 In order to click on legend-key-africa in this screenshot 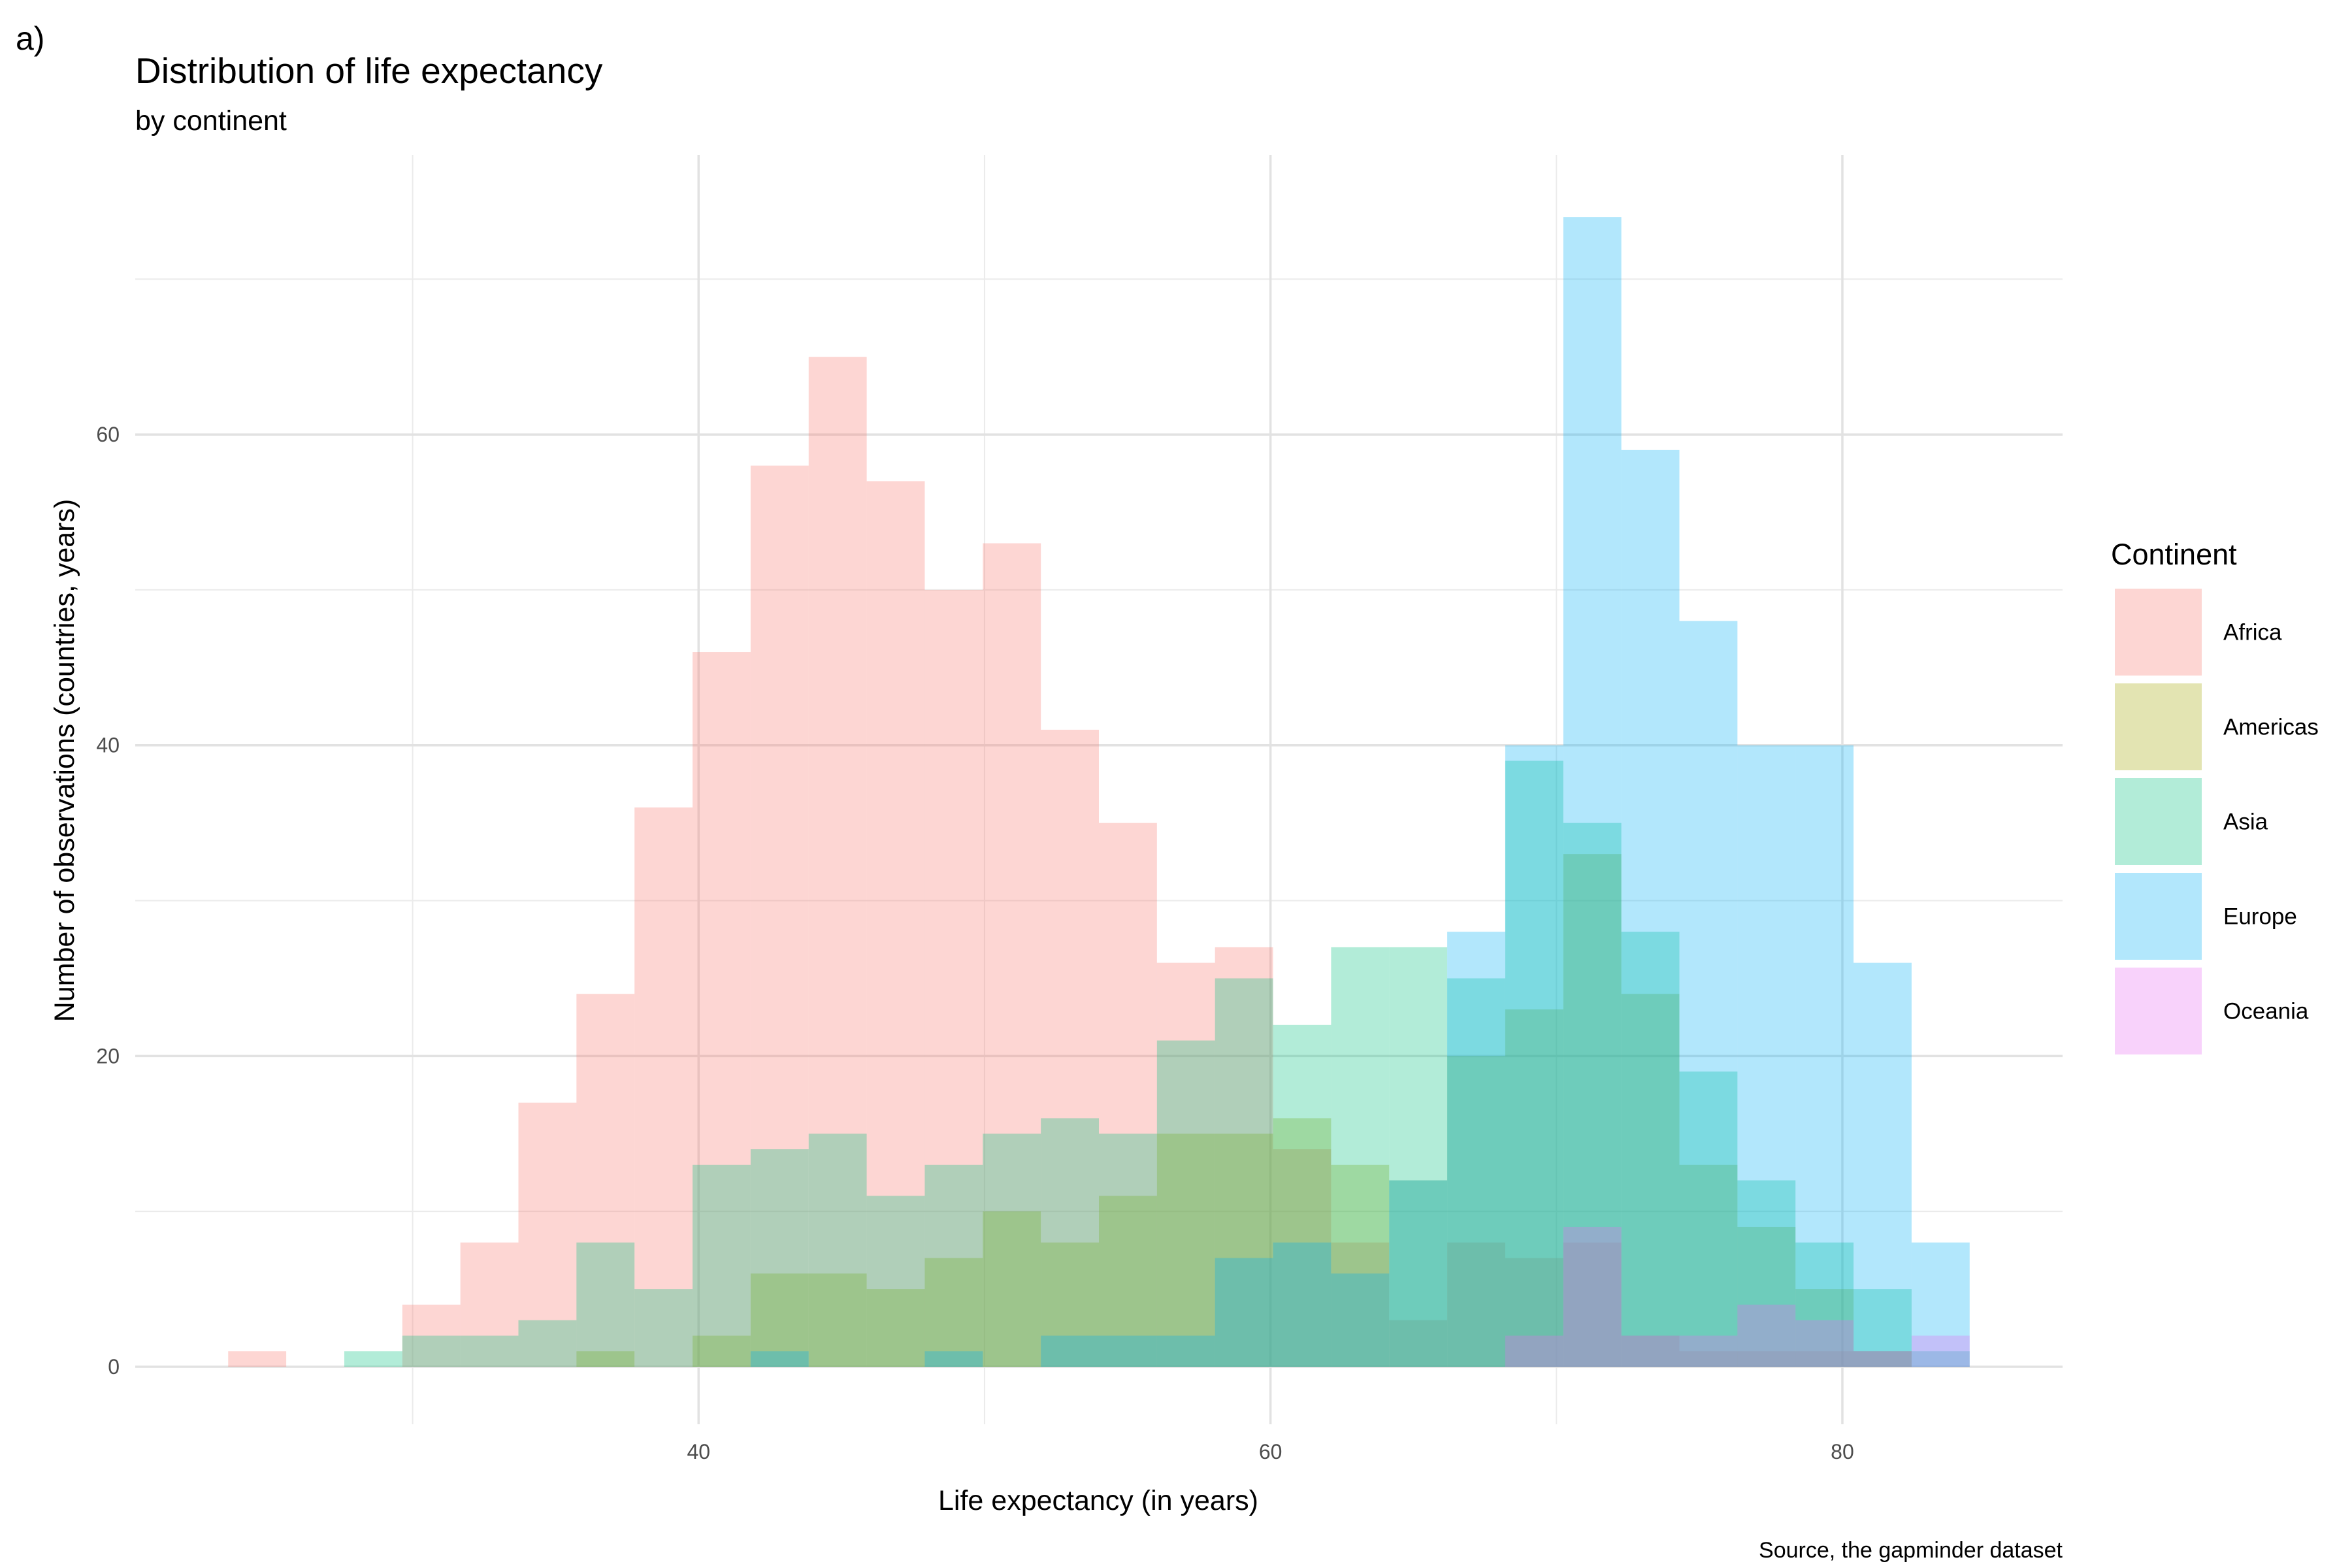, I will do `click(2158, 632)`.